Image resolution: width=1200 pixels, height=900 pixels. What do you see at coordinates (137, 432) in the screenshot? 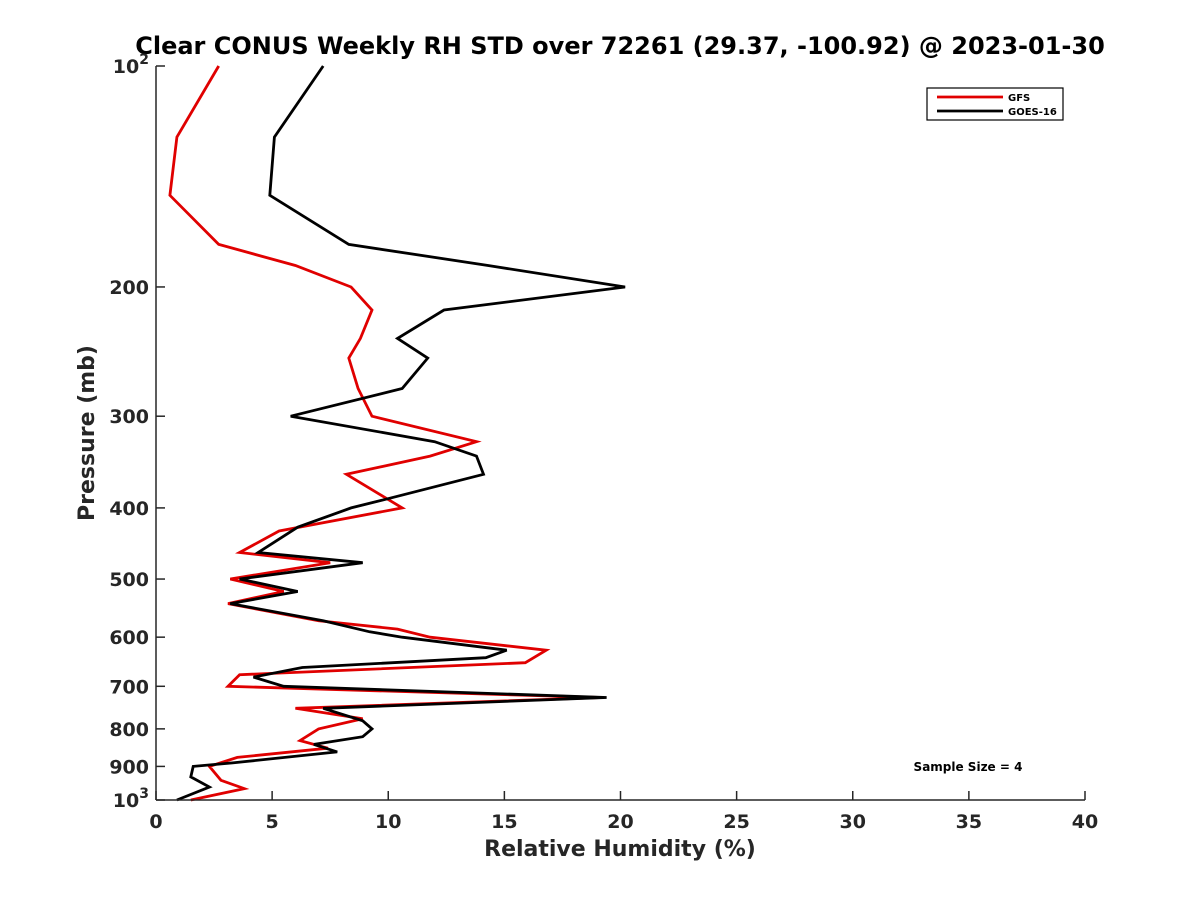
I see `y-ticks: 10² 200 300 400 500 600 700 800 900 10³` at bounding box center [137, 432].